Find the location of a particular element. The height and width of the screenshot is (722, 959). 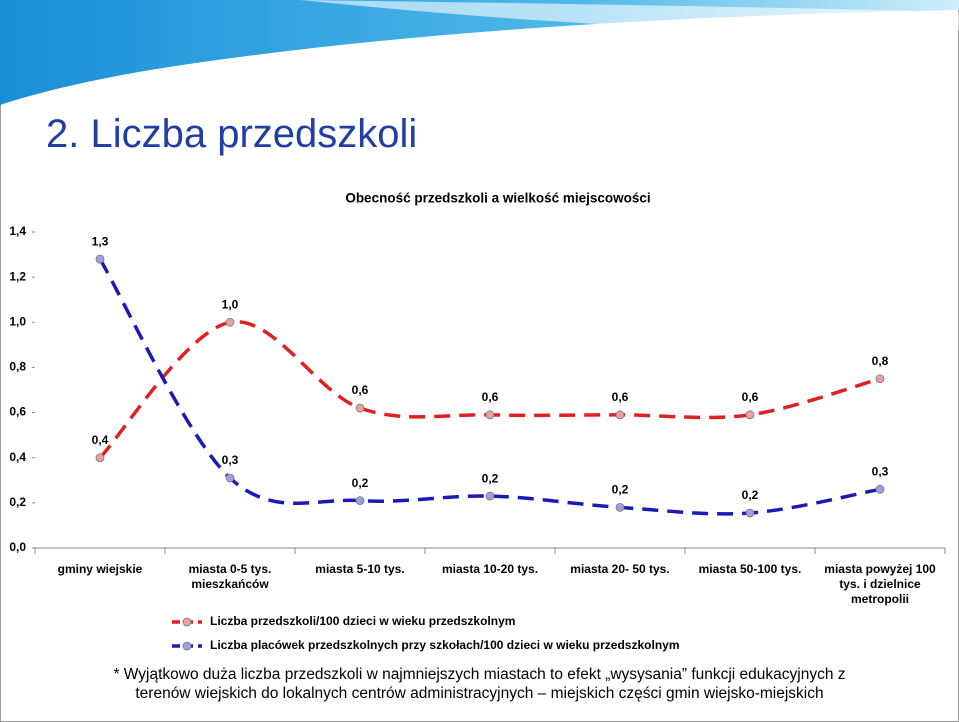

x-tick-label: miasta 5-10 tys. is located at coordinates (360, 569).